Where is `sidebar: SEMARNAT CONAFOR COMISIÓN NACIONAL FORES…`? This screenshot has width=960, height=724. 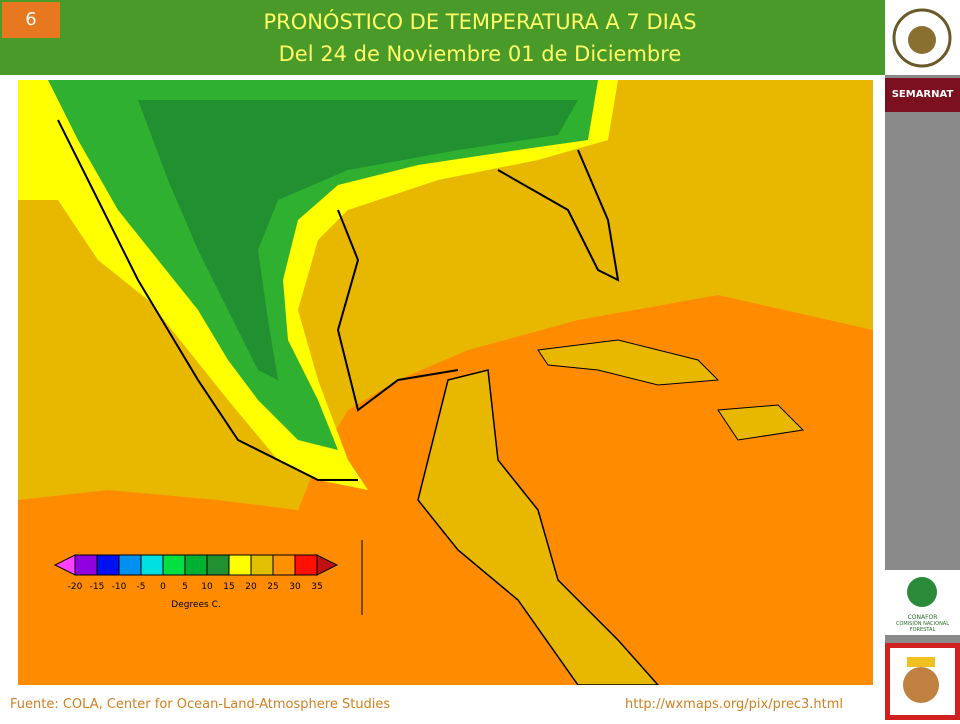
sidebar: SEMARNAT CONAFOR COMISIÓN NACIONAL FORES… is located at coordinates (922, 360).